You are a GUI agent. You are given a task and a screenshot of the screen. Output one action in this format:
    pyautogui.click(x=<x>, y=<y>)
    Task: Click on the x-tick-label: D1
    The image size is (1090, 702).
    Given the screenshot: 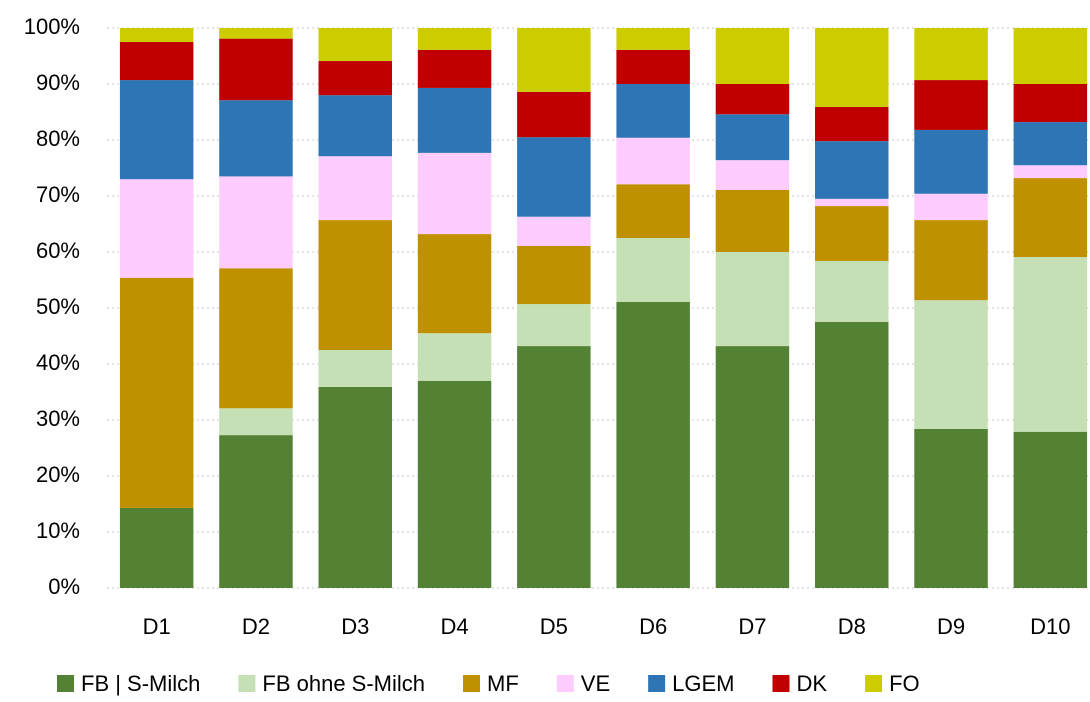 What is the action you would take?
    pyautogui.click(x=157, y=626)
    